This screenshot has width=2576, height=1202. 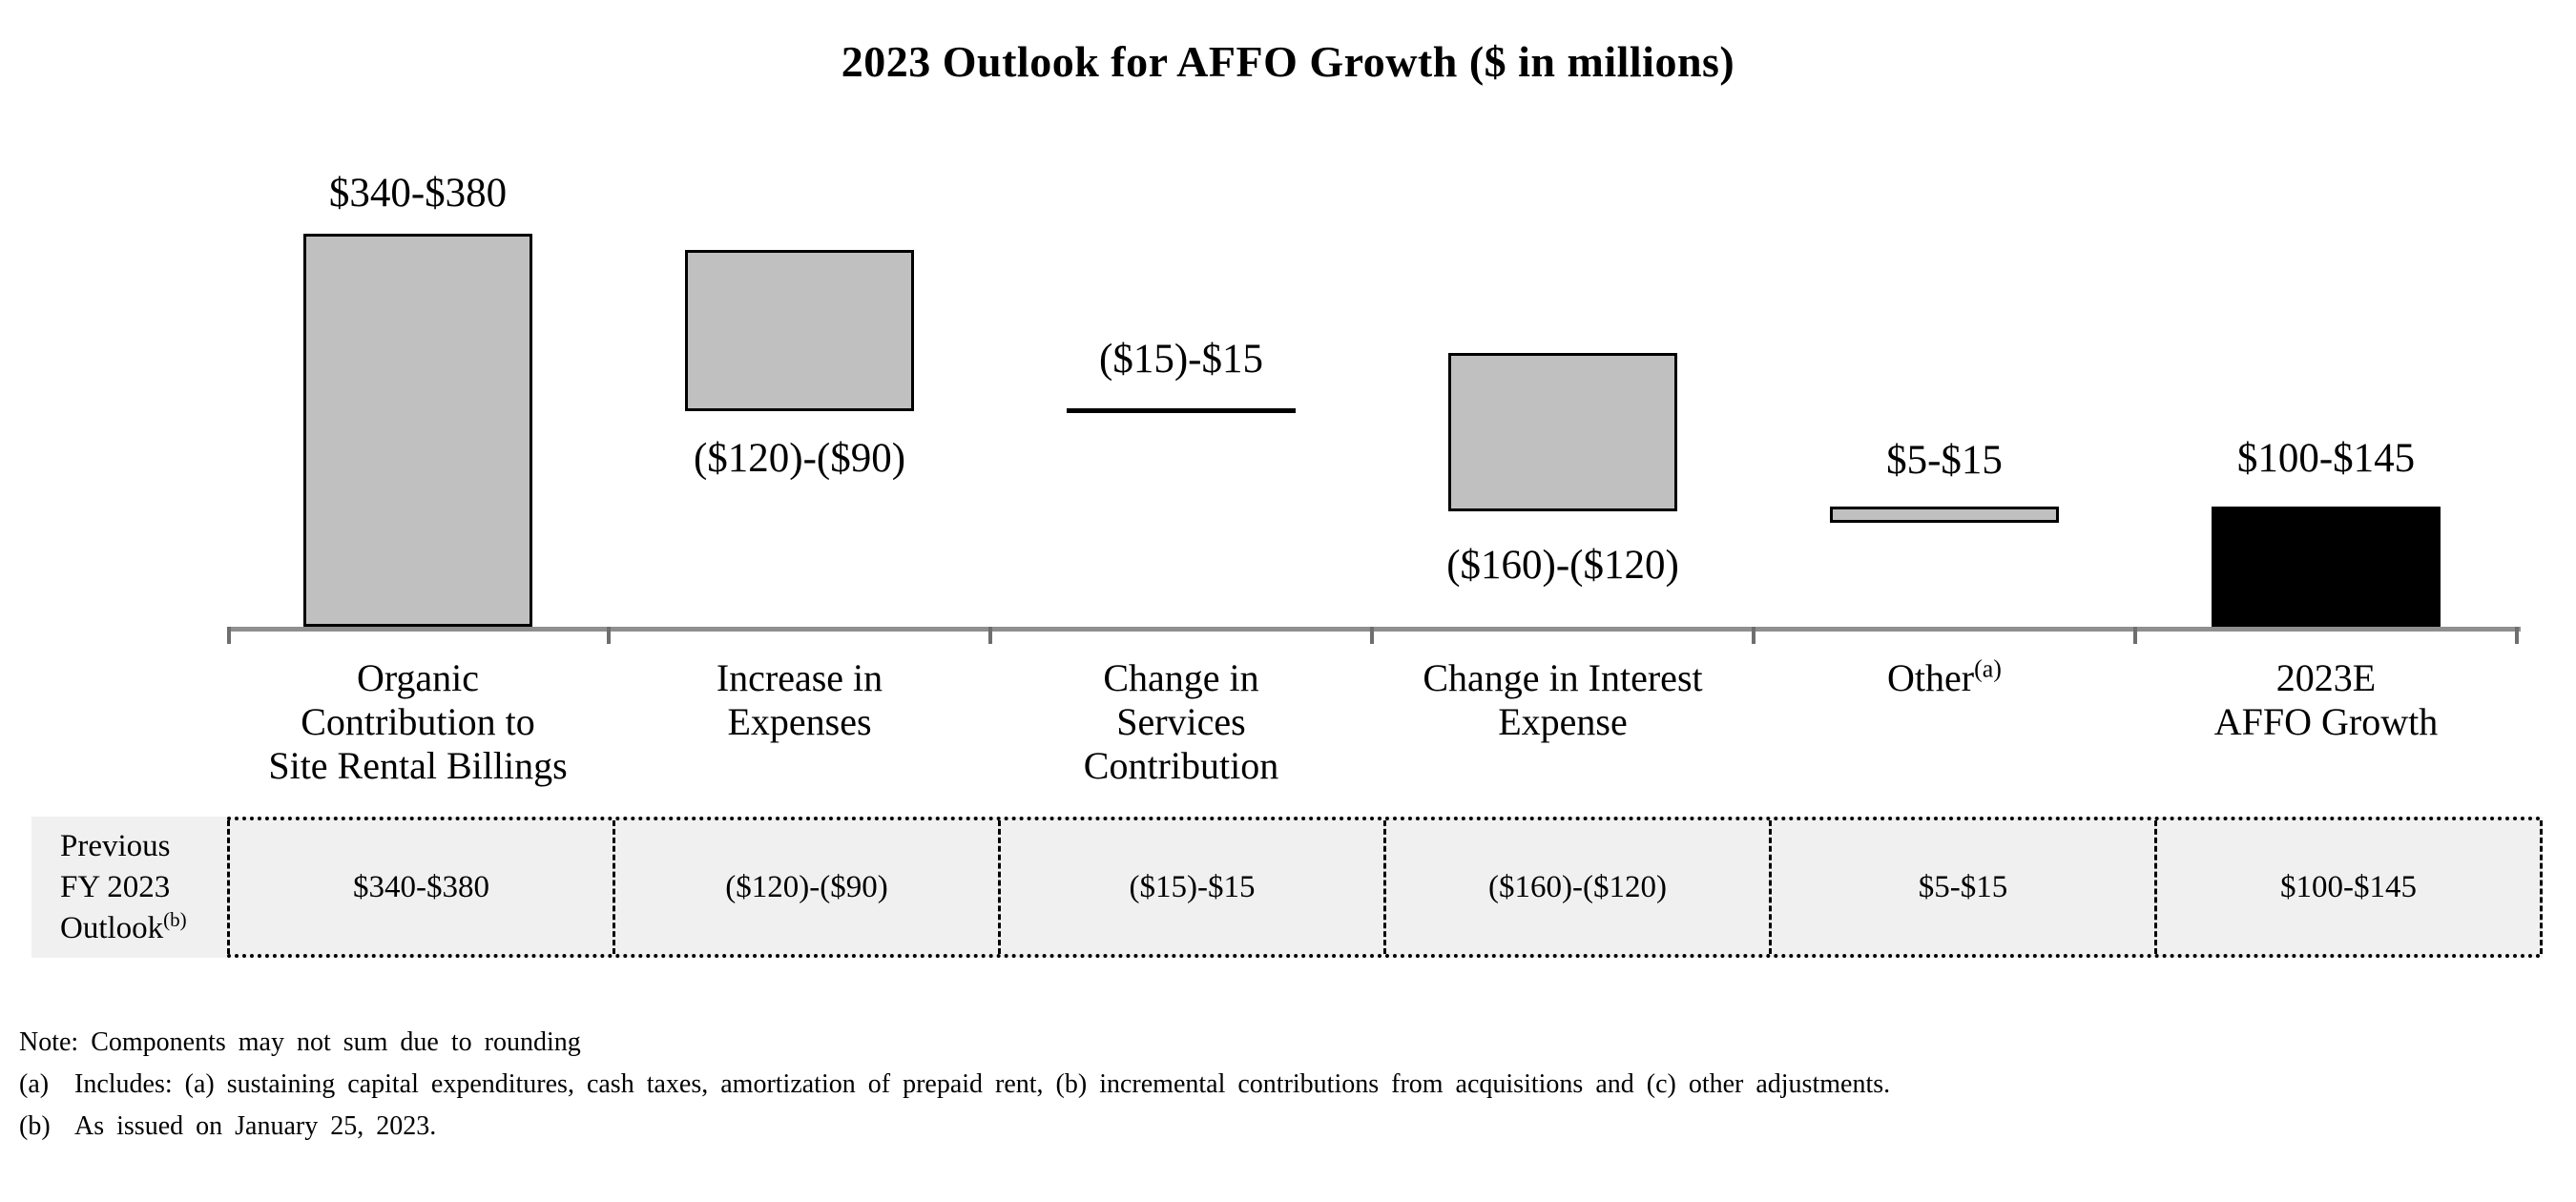 What do you see at coordinates (1944, 515) in the screenshot?
I see `waterfall-bar-other` at bounding box center [1944, 515].